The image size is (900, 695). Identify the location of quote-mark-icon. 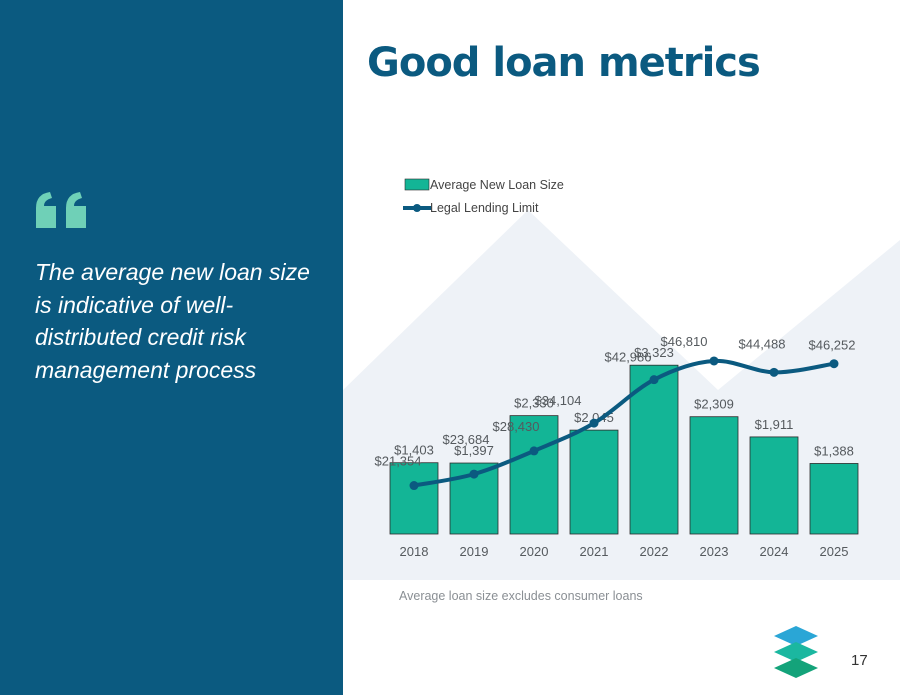
(61, 210).